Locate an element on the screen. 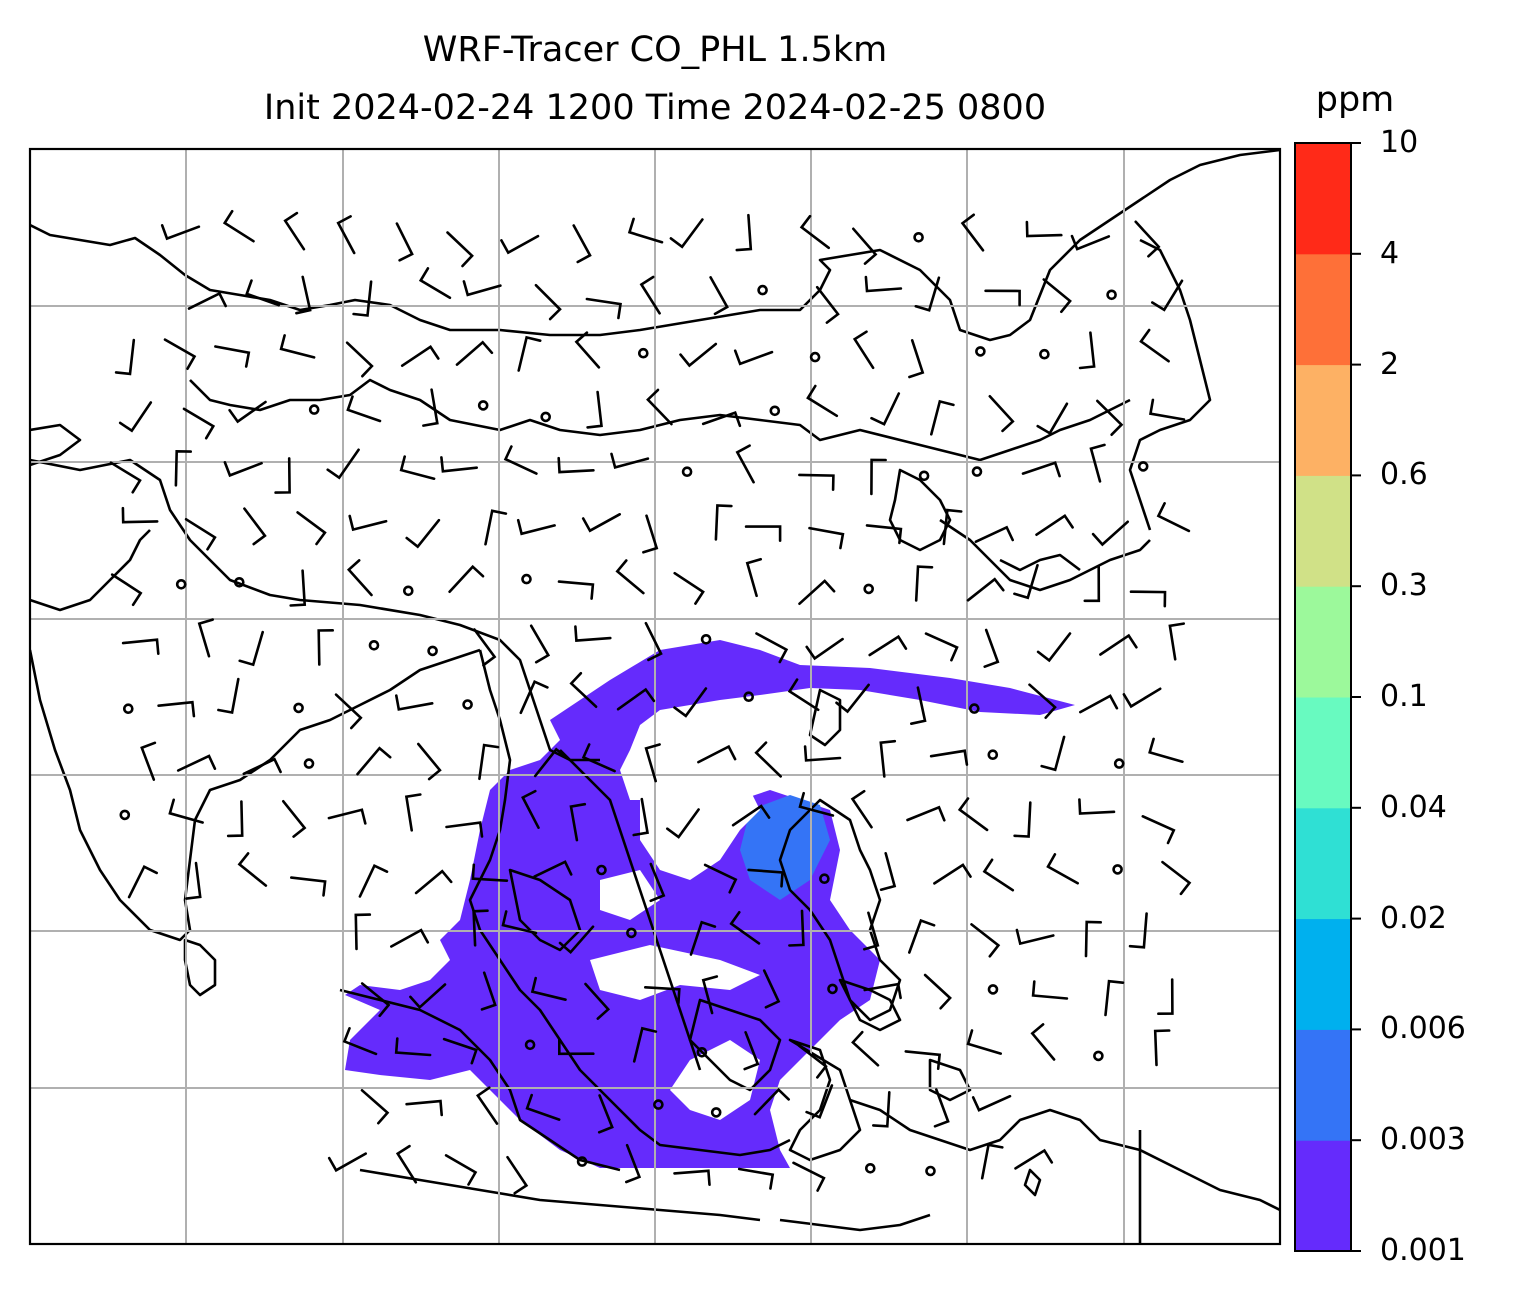  colorbar-unit: ppm is located at coordinates (1355, 100).